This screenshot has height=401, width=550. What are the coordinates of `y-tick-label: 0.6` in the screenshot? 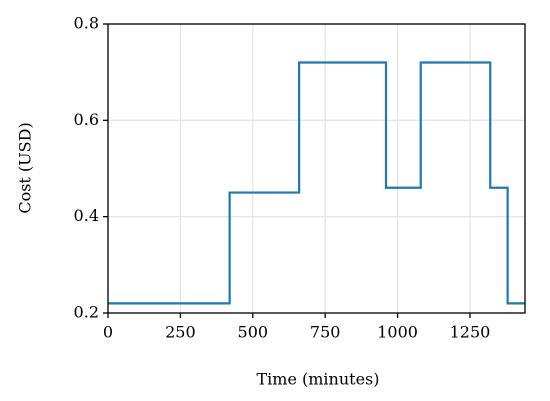 It's located at (86, 119).